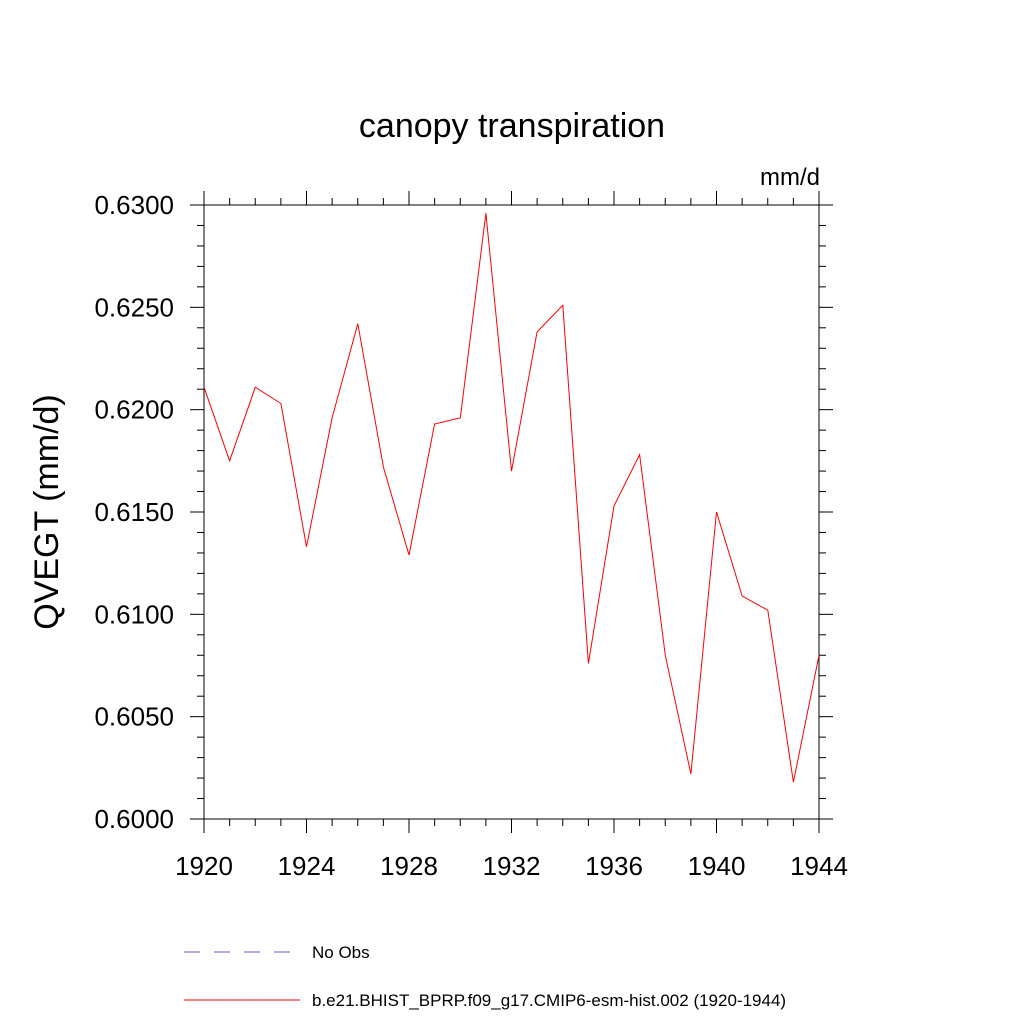  I want to click on y-tick-label: 0.6100, so click(134, 614).